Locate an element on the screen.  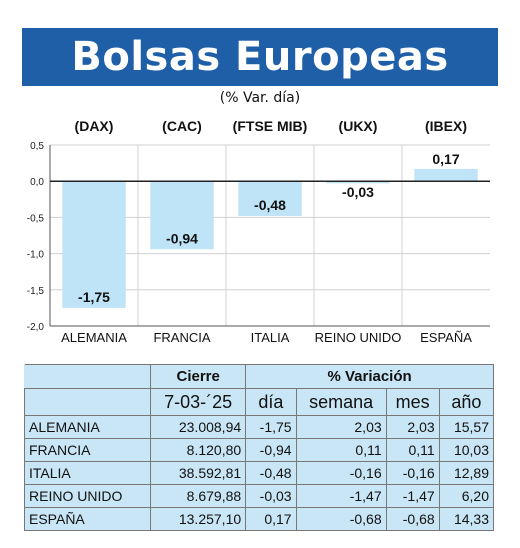
cell-dia: -0,03 is located at coordinates (271, 496).